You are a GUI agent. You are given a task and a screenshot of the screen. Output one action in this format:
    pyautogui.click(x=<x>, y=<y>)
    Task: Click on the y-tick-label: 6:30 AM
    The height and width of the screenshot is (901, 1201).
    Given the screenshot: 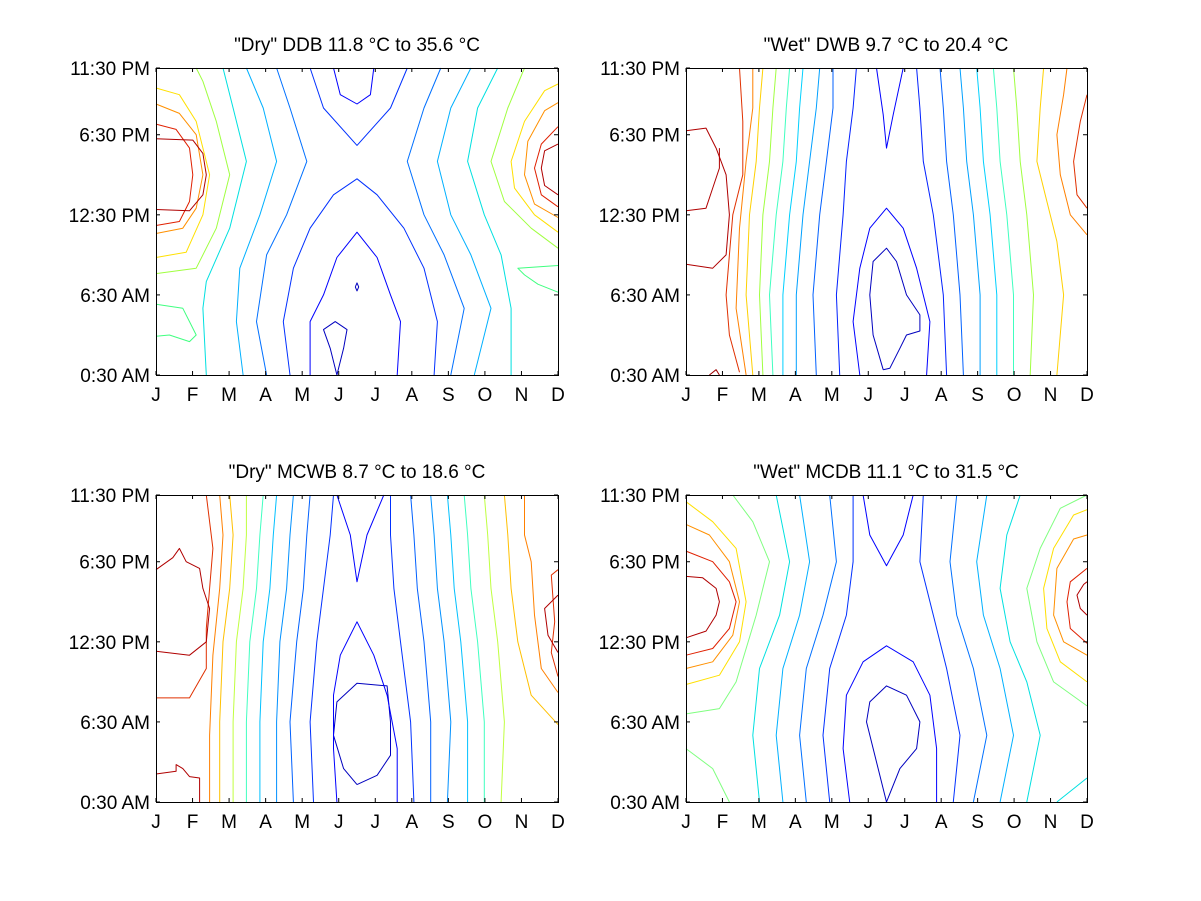 What is the action you would take?
    pyautogui.click(x=115, y=296)
    